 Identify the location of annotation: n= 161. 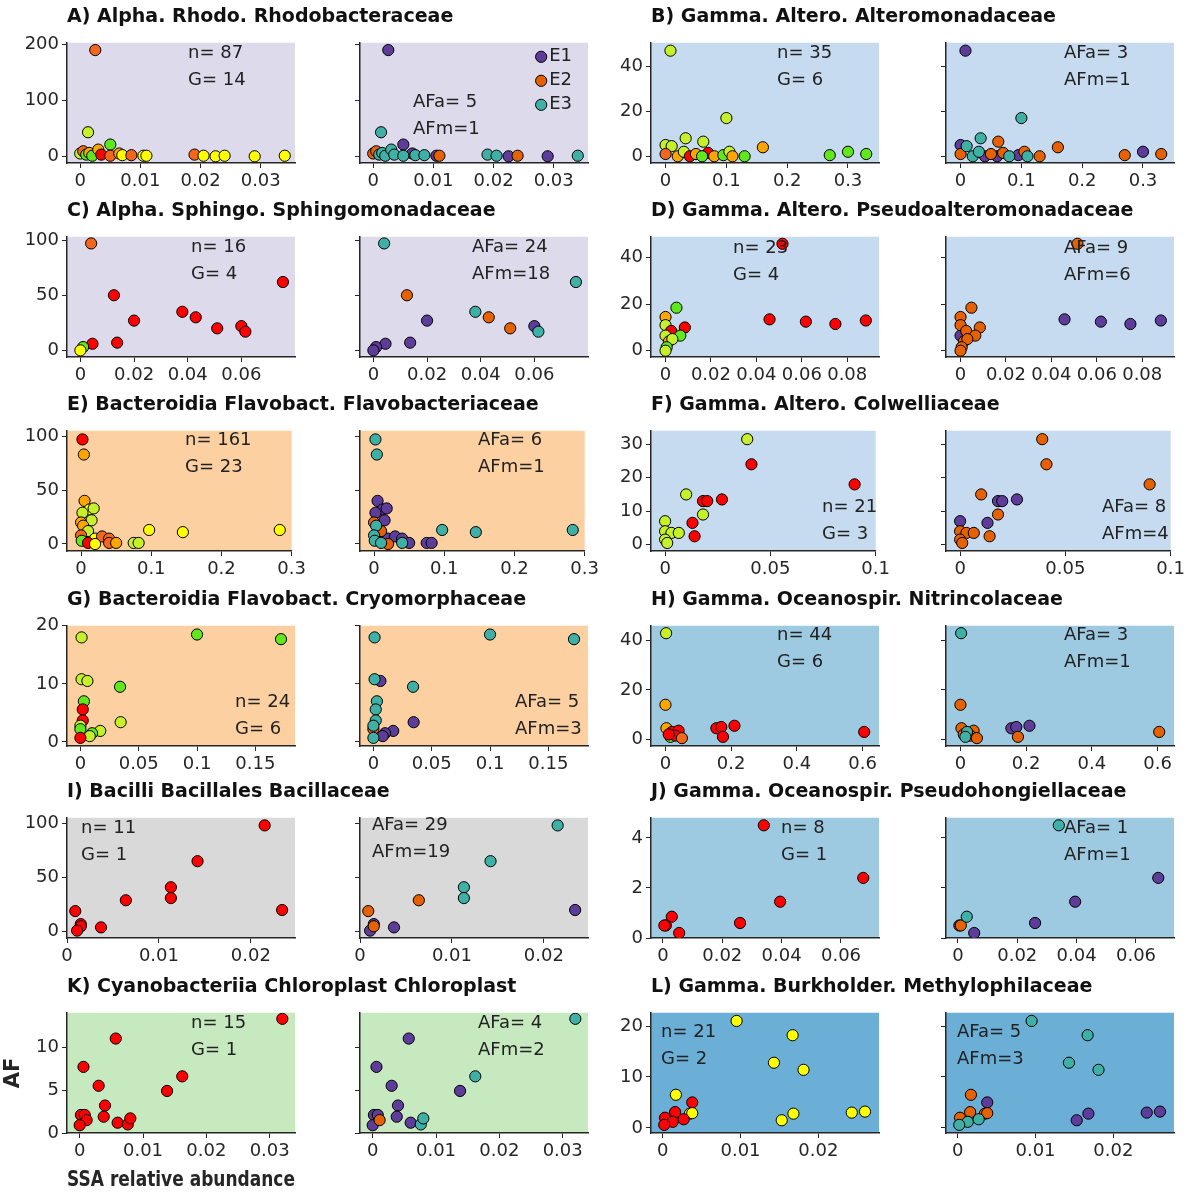
(218, 438).